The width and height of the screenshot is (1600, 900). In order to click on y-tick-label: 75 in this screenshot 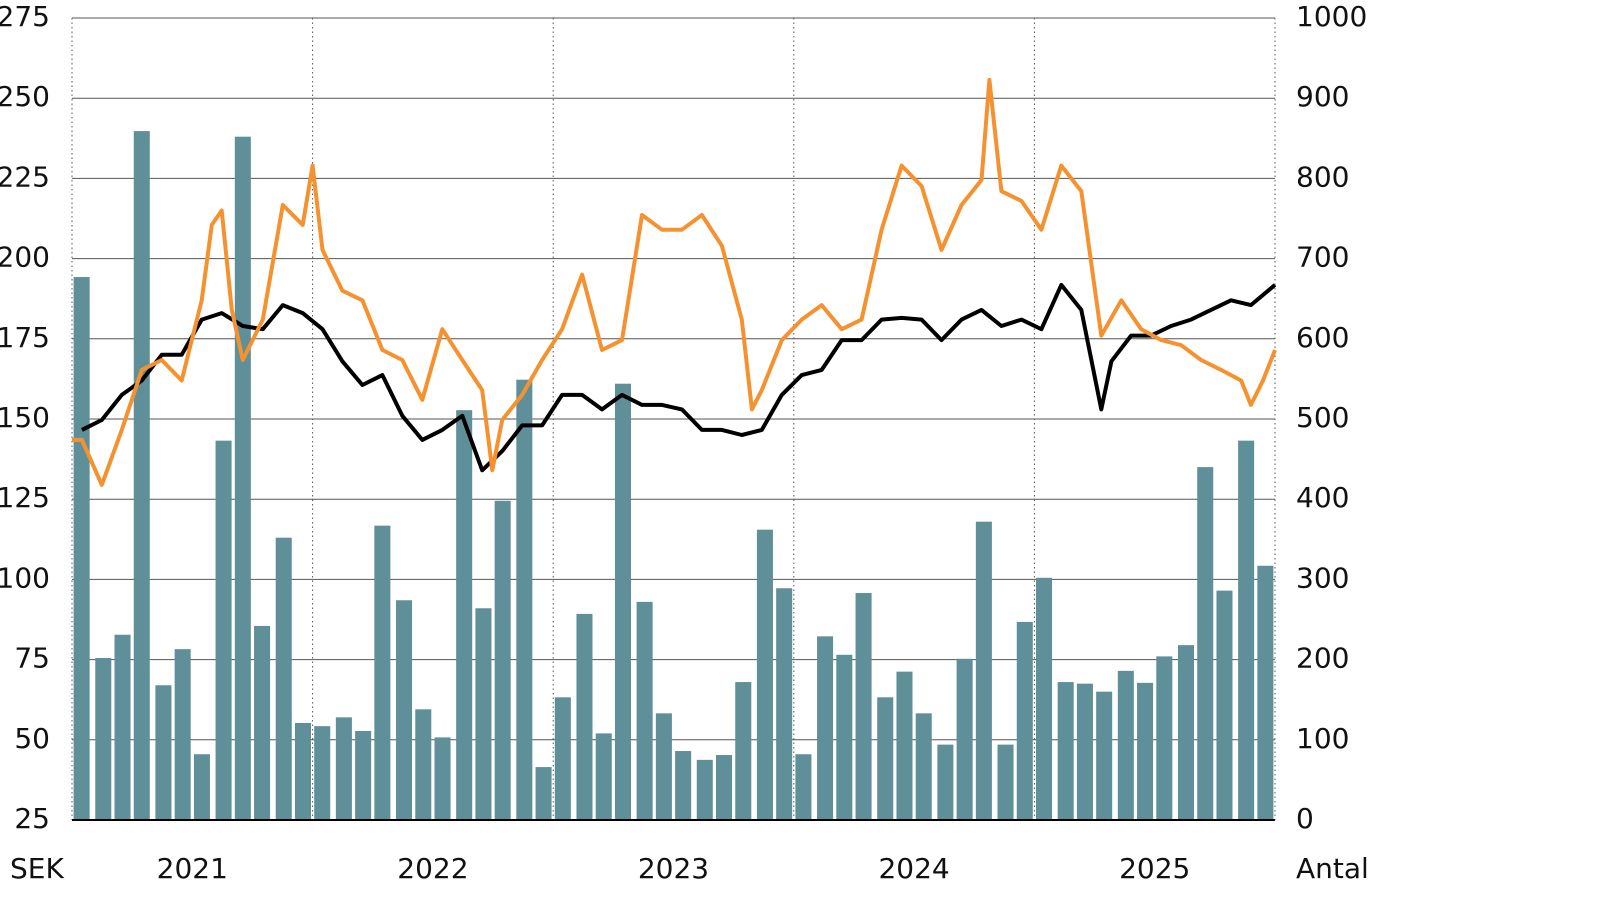, I will do `click(32, 658)`.